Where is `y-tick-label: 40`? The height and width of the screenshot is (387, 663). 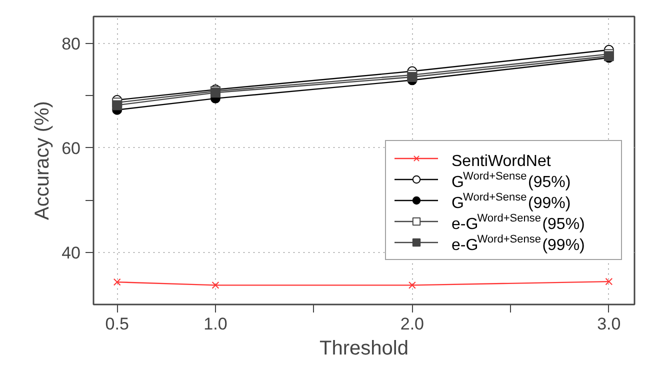 y-tick-label: 40 is located at coordinates (71, 252).